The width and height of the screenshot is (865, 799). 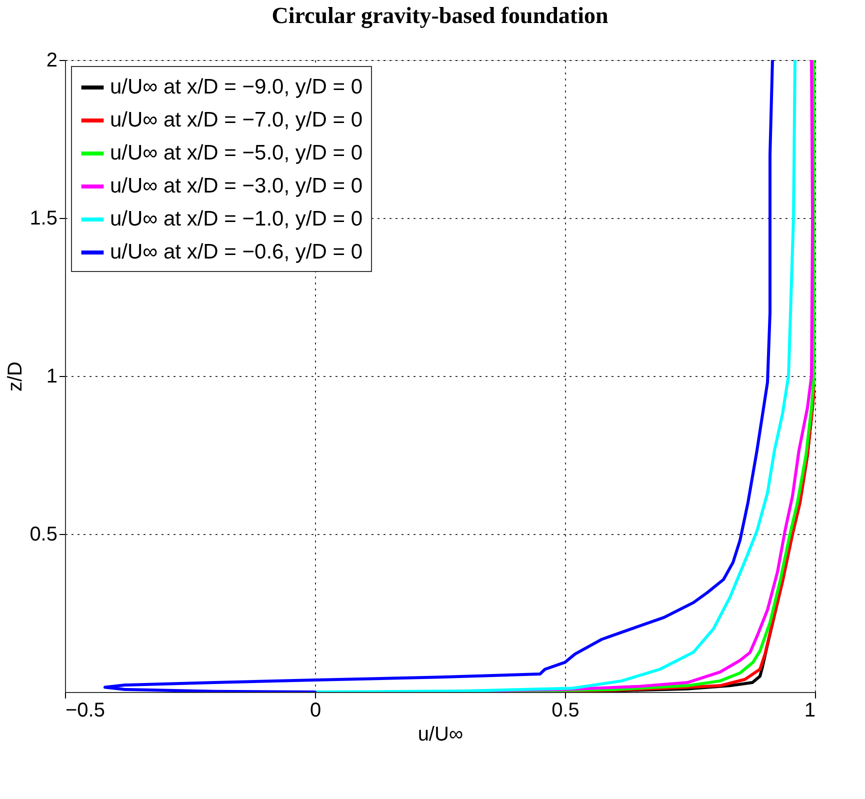 What do you see at coordinates (236, 87) in the screenshot?
I see `legend-label: u/U∞ at x/D = −9.0, y/D = 0` at bounding box center [236, 87].